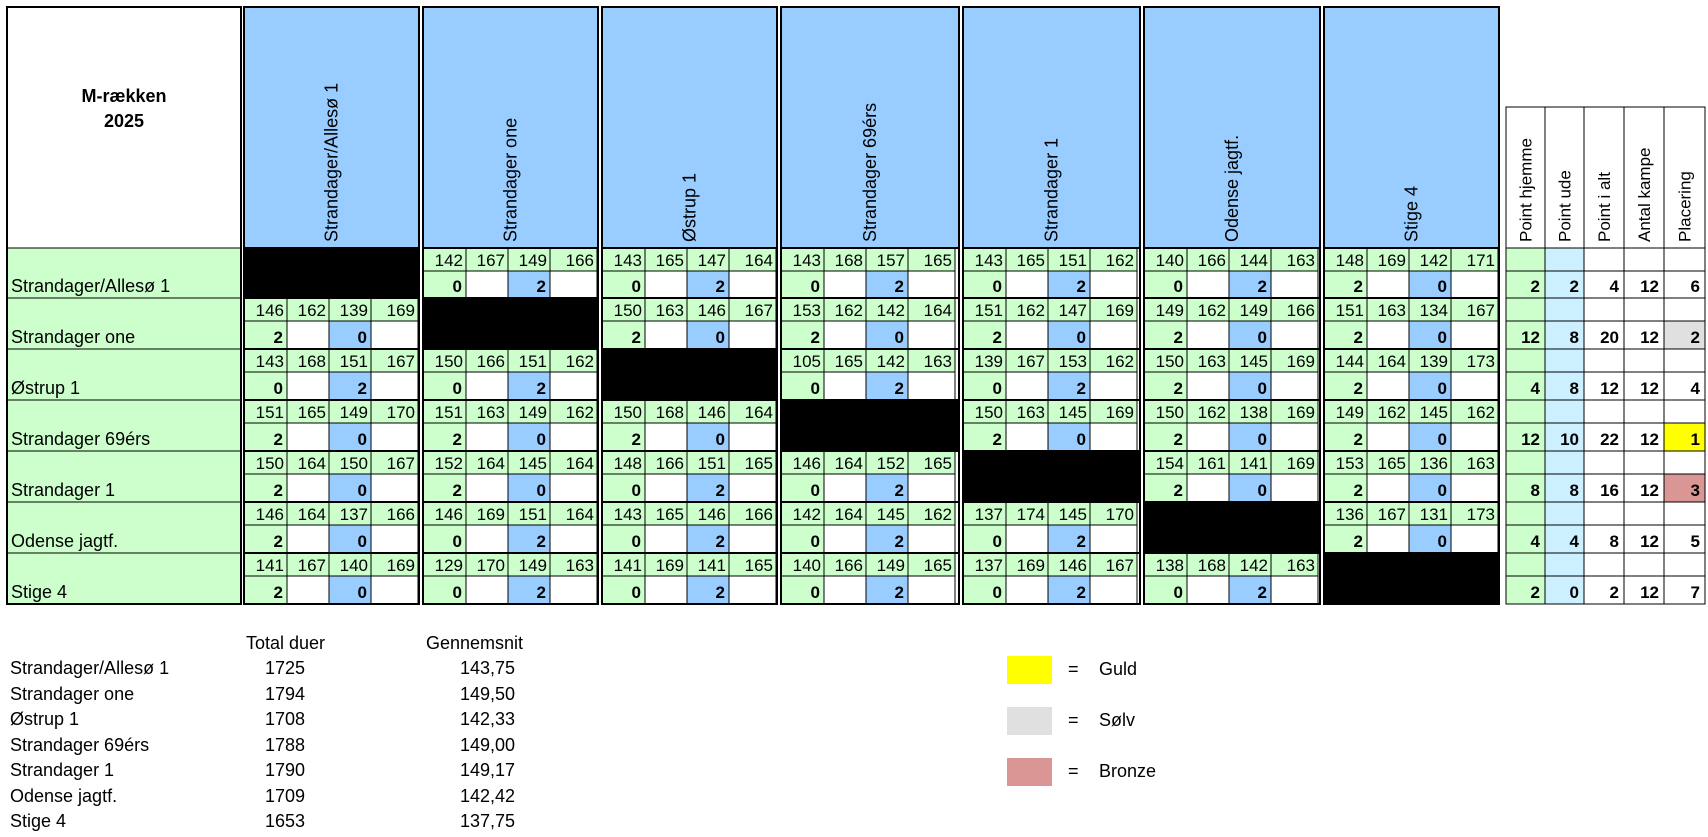  What do you see at coordinates (1029, 772) in the screenshot?
I see `legend-swatch` at bounding box center [1029, 772].